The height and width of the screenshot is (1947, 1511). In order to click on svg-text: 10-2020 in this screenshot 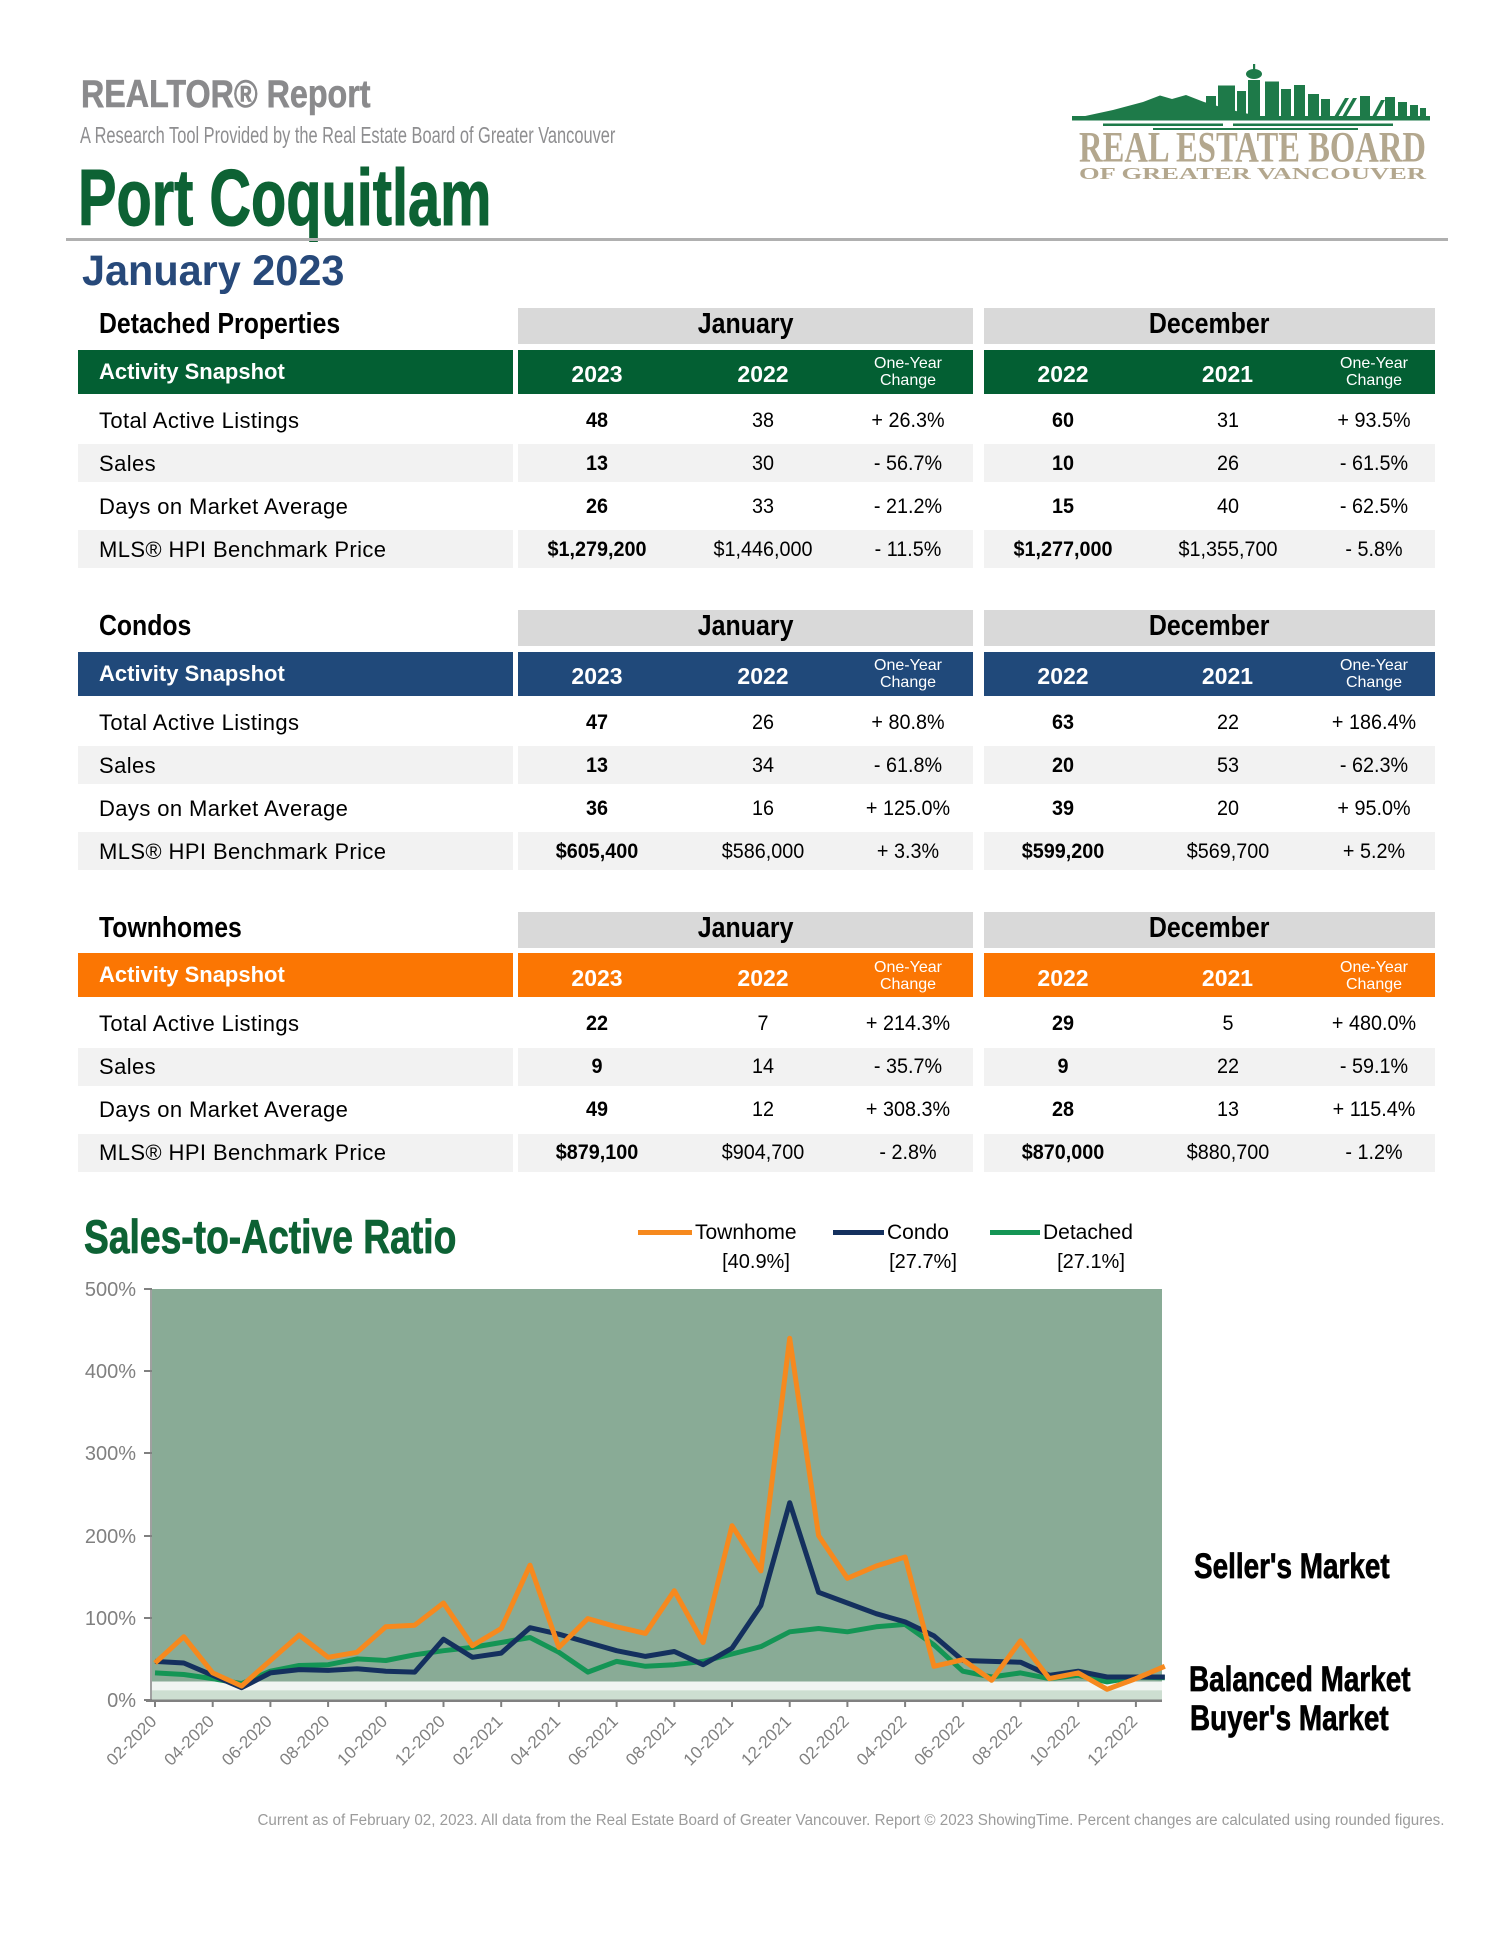, I will do `click(363, 1741)`.